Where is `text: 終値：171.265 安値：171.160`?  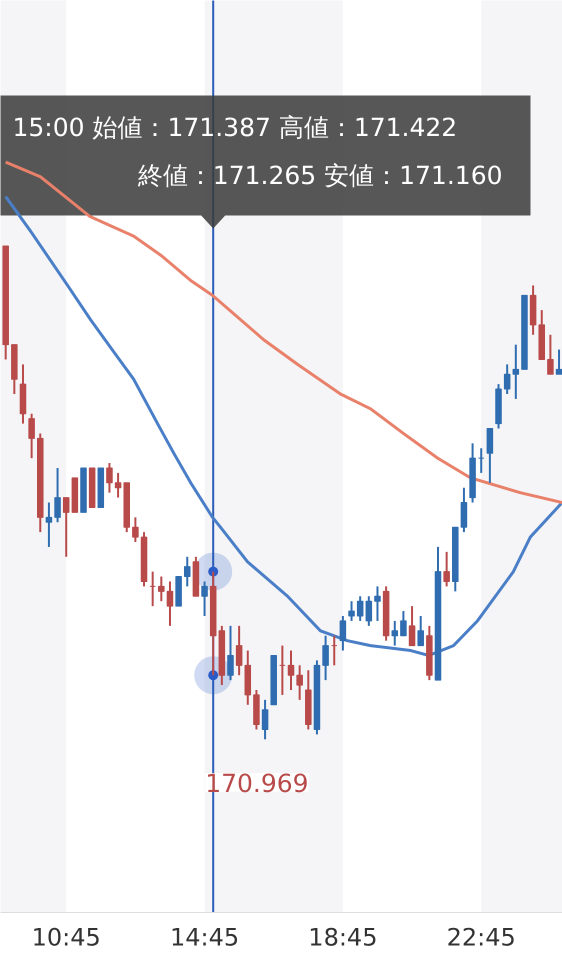
text: 終値：171.265 安値：171.160 is located at coordinates (319, 175).